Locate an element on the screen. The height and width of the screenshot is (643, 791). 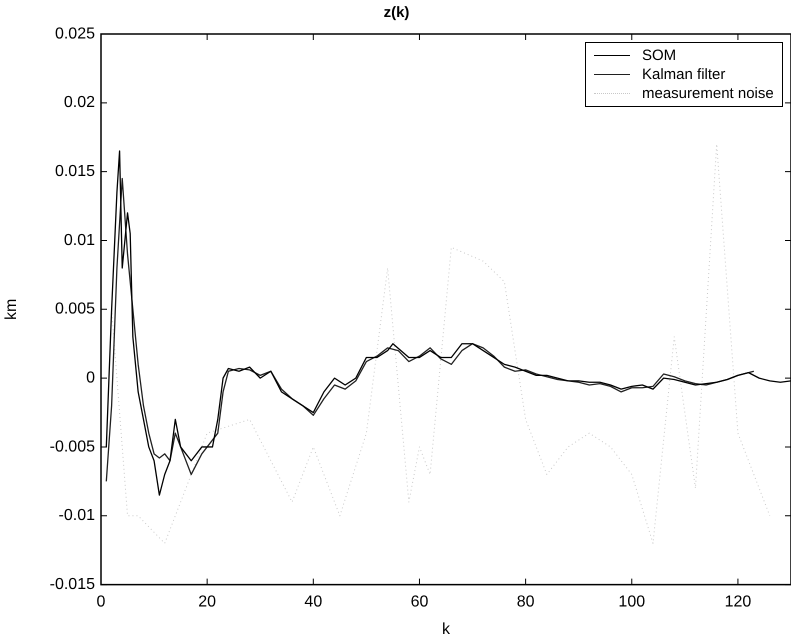
y-tick-label: 0.015 is located at coordinates (75, 171).